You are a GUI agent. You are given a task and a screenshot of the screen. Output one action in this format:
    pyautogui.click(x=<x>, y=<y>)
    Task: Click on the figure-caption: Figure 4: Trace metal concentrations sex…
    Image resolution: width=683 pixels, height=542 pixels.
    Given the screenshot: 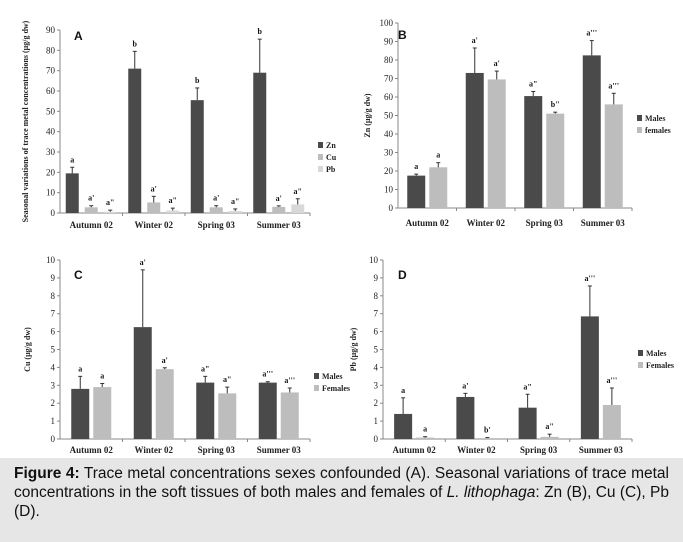 What is the action you would take?
    pyautogui.click(x=341, y=489)
    